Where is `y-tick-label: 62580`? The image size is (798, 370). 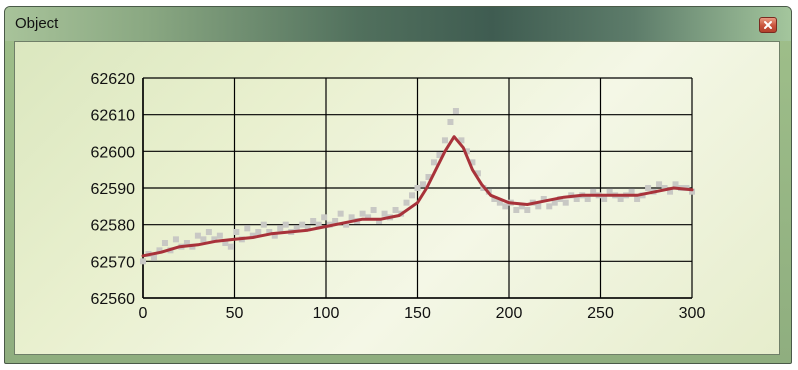
y-tick-label: 62580 is located at coordinates (113, 226).